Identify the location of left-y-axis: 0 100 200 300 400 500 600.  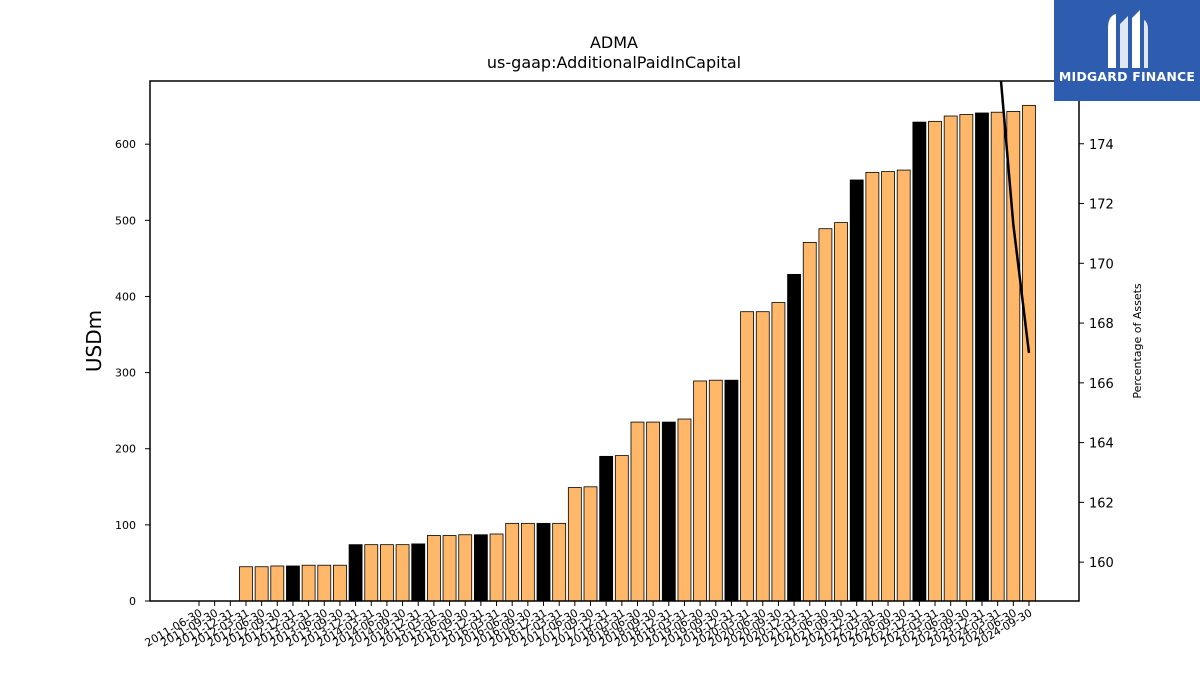
(132, 373).